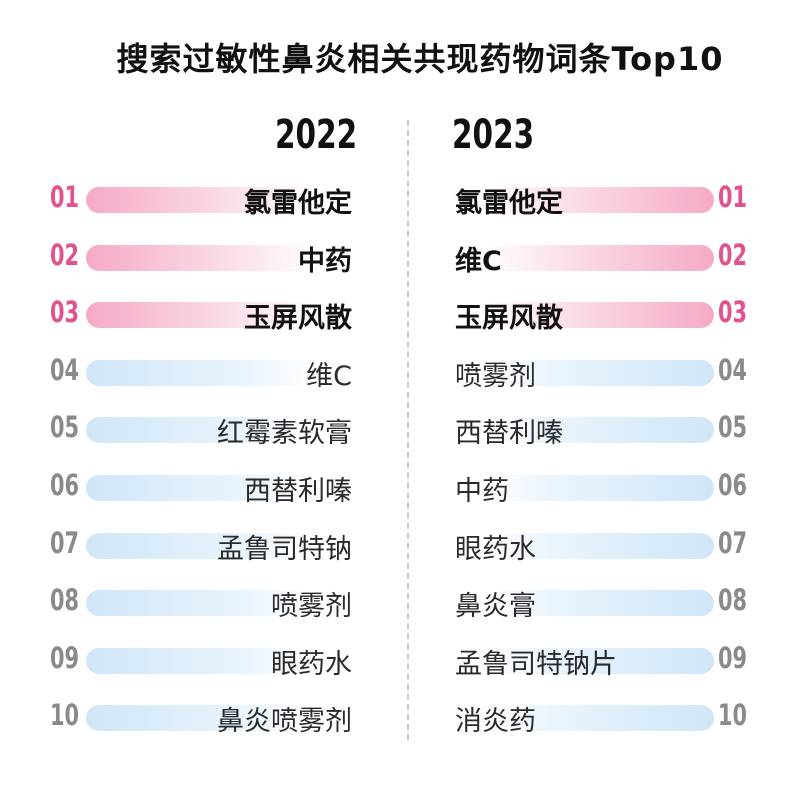  What do you see at coordinates (495, 722) in the screenshot?
I see `drug-name: 消炎药` at bounding box center [495, 722].